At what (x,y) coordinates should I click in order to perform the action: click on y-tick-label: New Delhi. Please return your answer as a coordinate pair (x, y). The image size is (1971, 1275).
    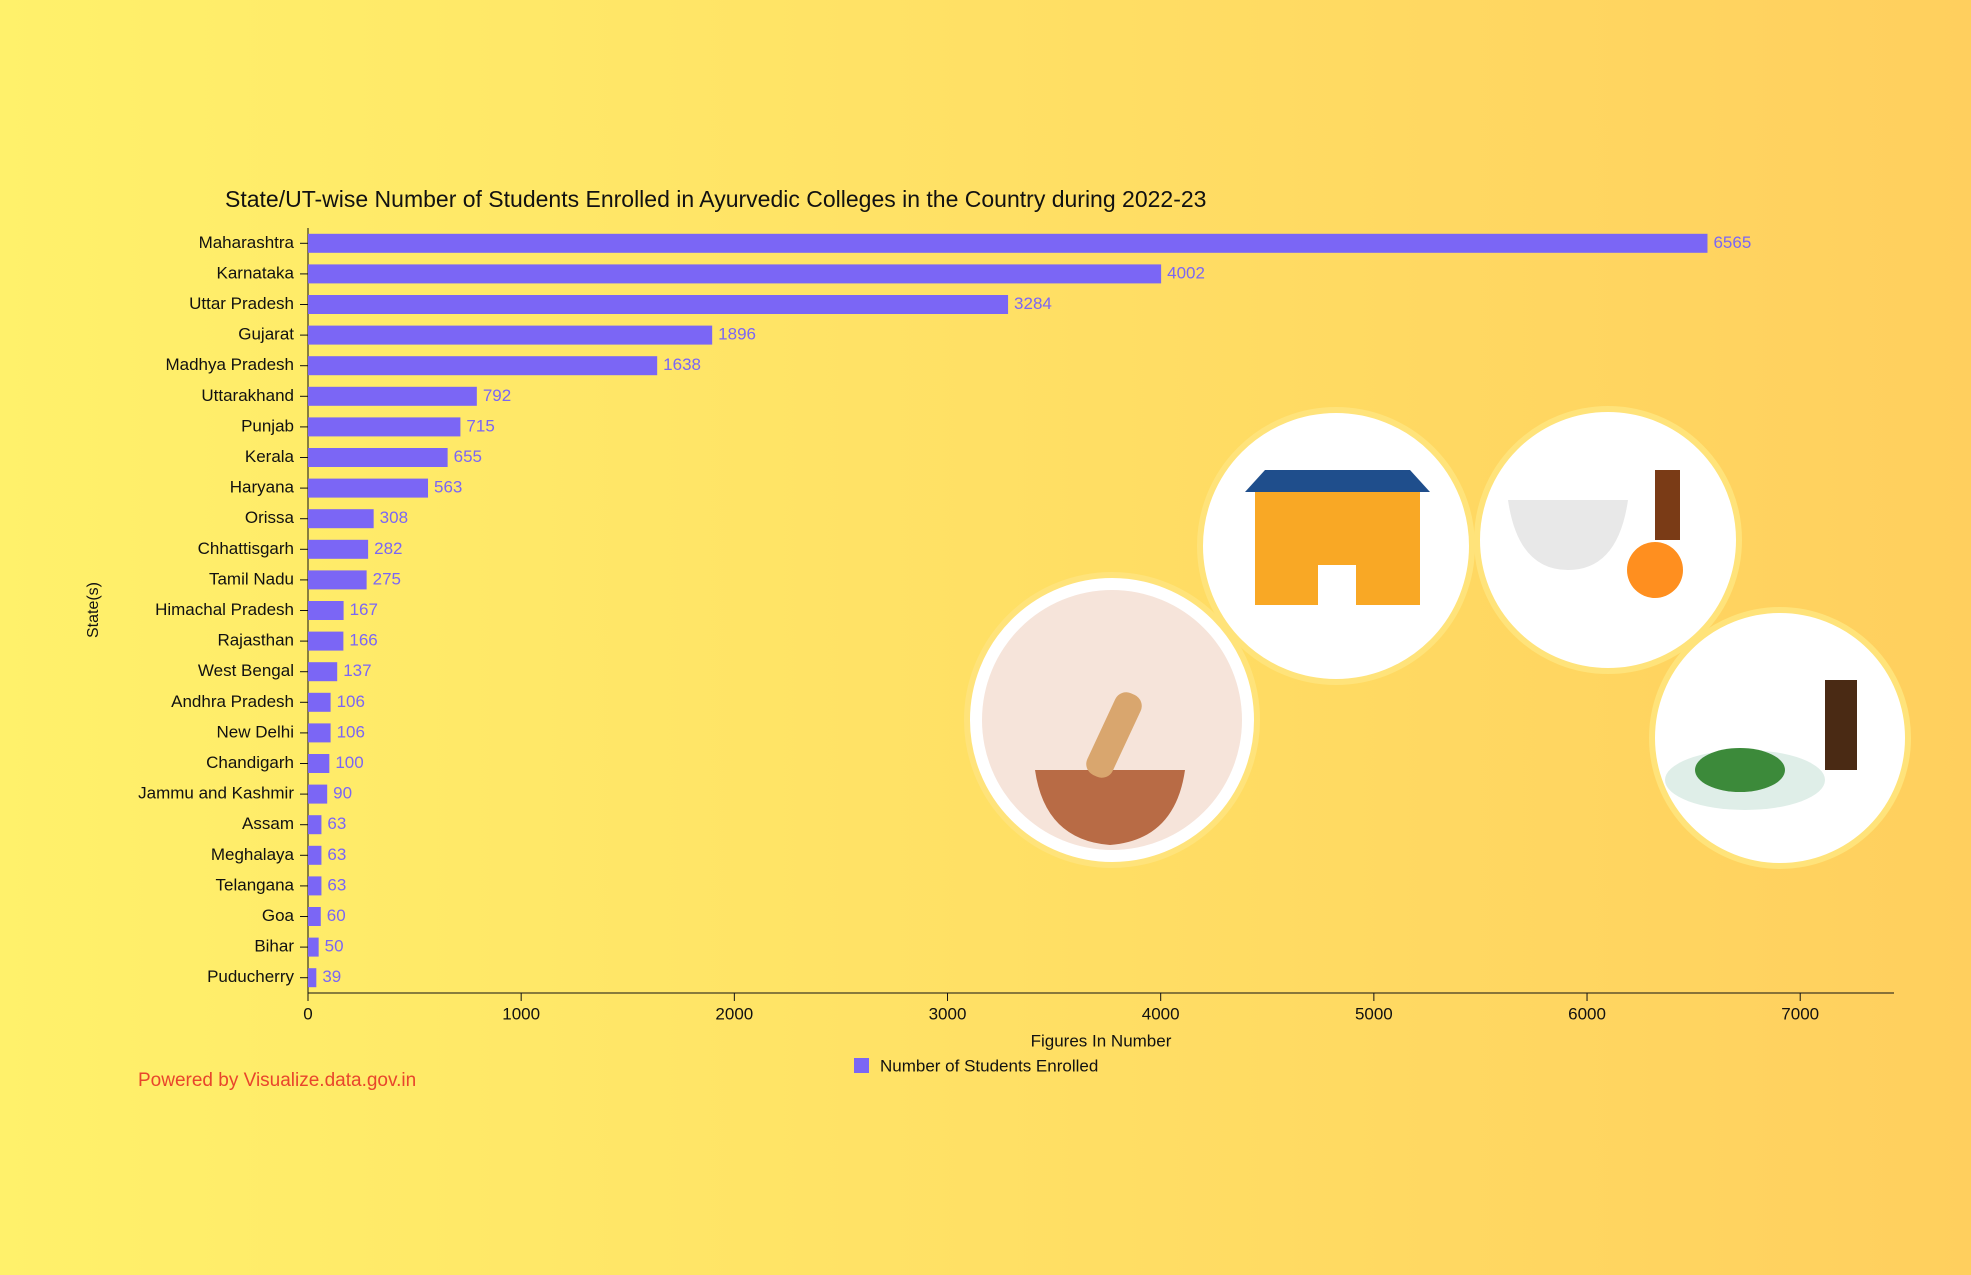
    Looking at the image, I should click on (255, 731).